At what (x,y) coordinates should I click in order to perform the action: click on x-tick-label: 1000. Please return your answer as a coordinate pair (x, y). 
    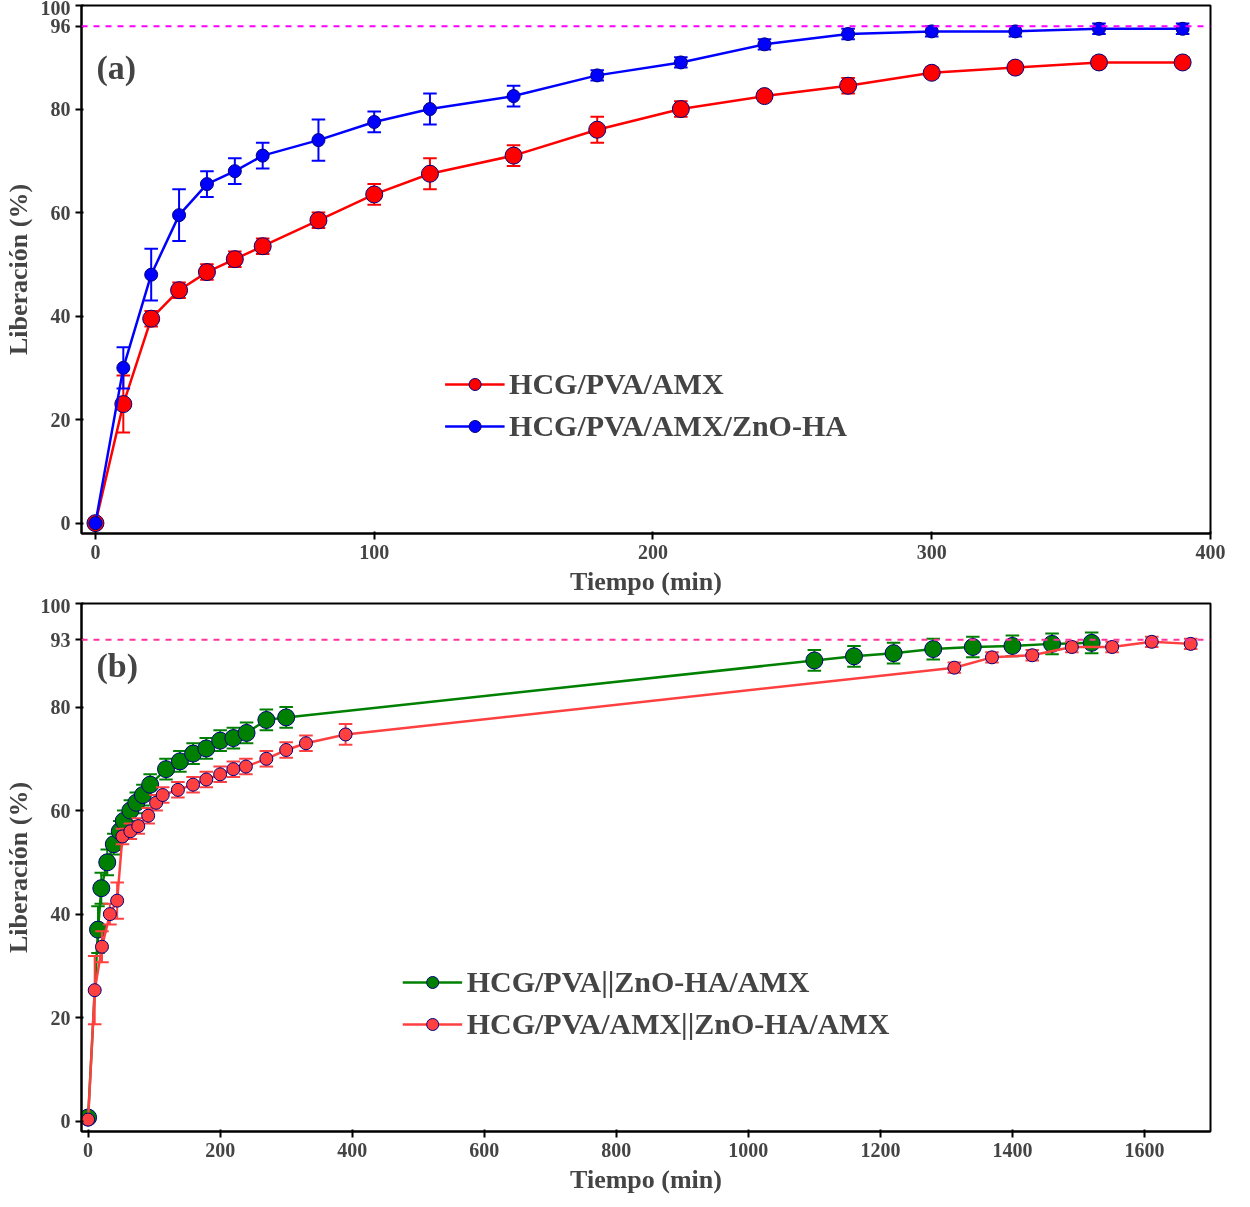
    Looking at the image, I should click on (748, 1149).